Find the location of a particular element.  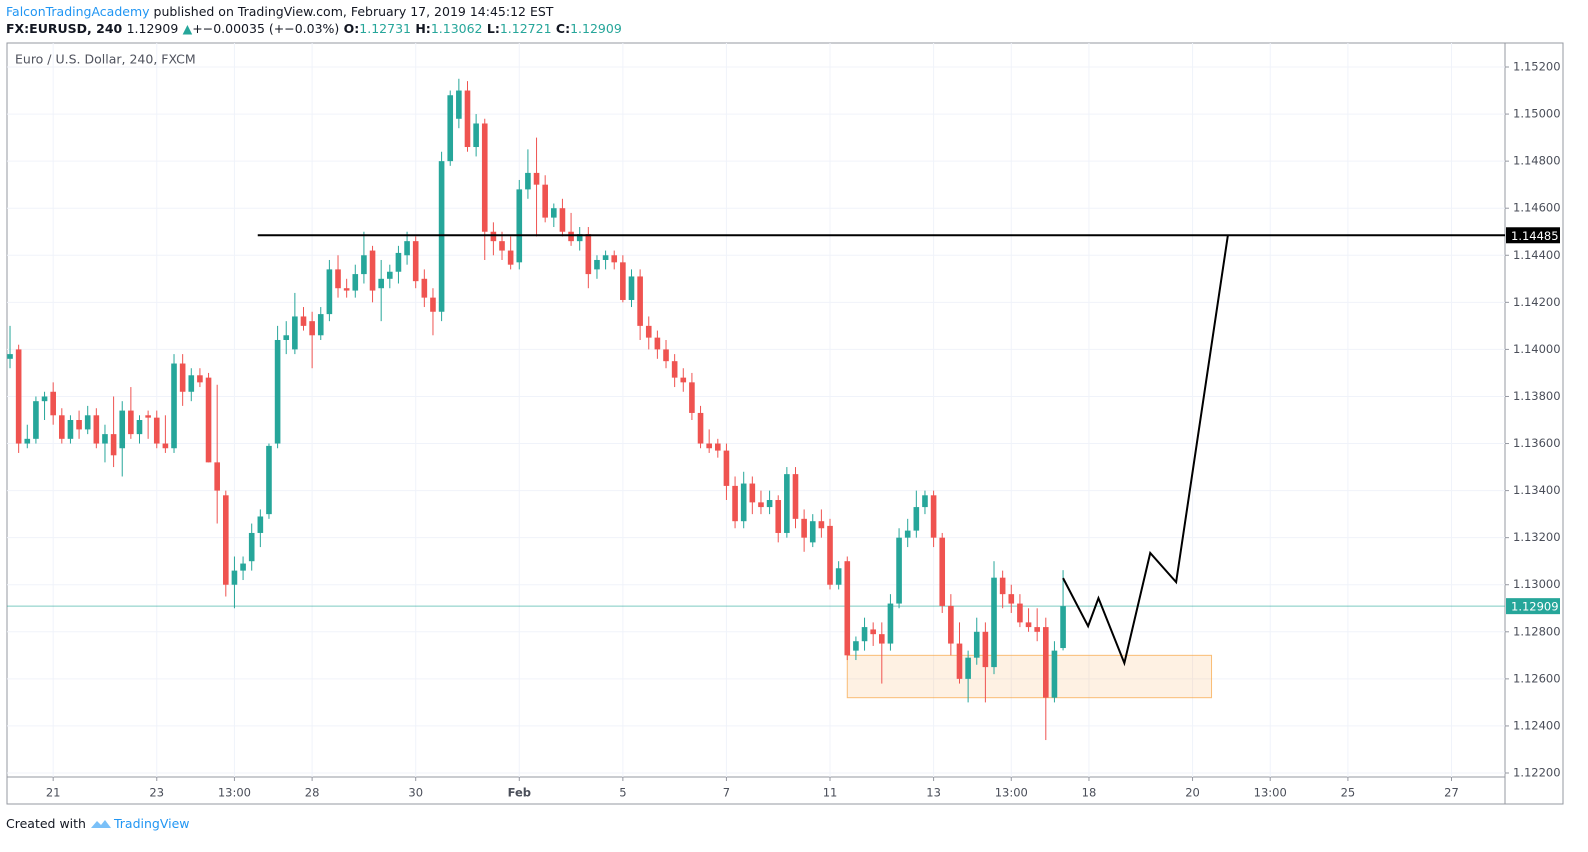

support-zone is located at coordinates (1029, 676).